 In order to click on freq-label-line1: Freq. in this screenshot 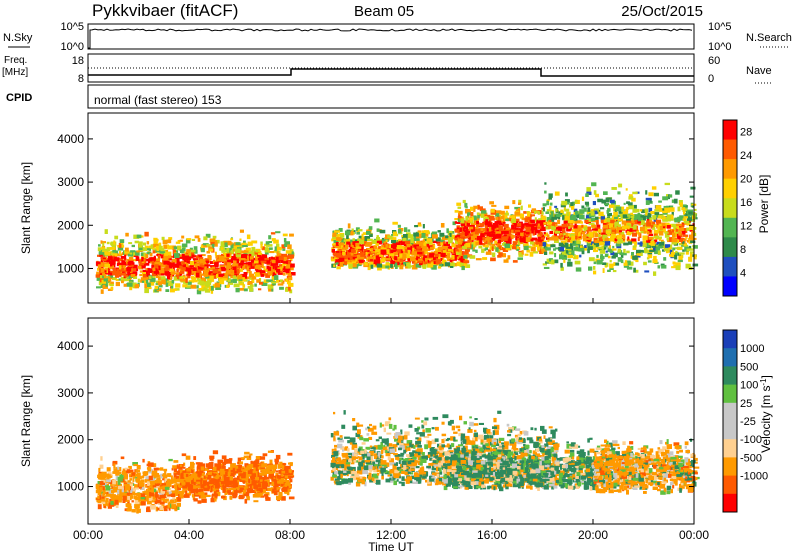, I will do `click(15, 60)`.